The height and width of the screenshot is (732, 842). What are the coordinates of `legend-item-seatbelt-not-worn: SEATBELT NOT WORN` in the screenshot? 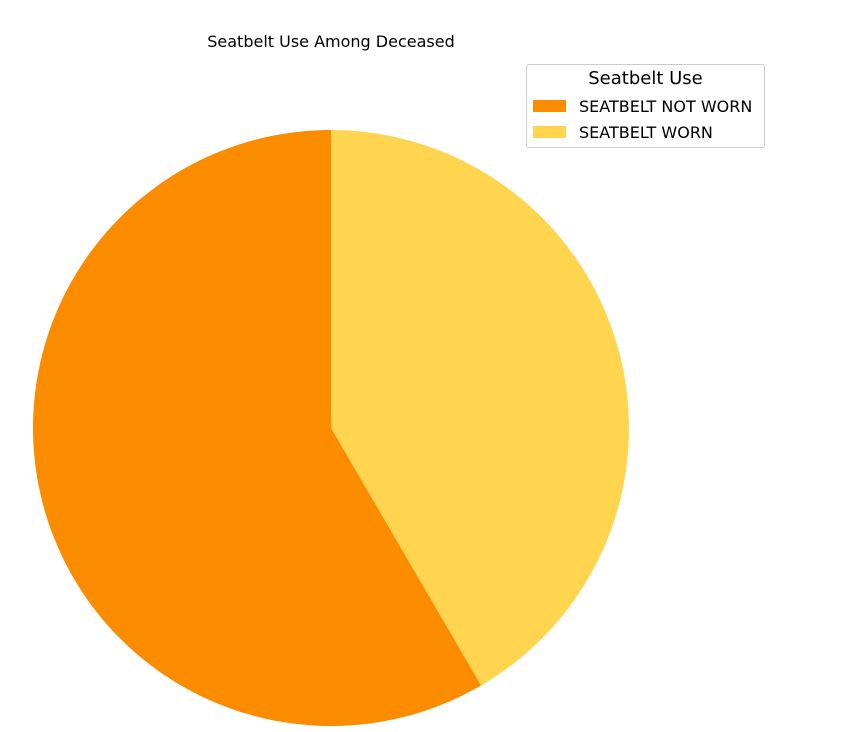 It's located at (642, 106).